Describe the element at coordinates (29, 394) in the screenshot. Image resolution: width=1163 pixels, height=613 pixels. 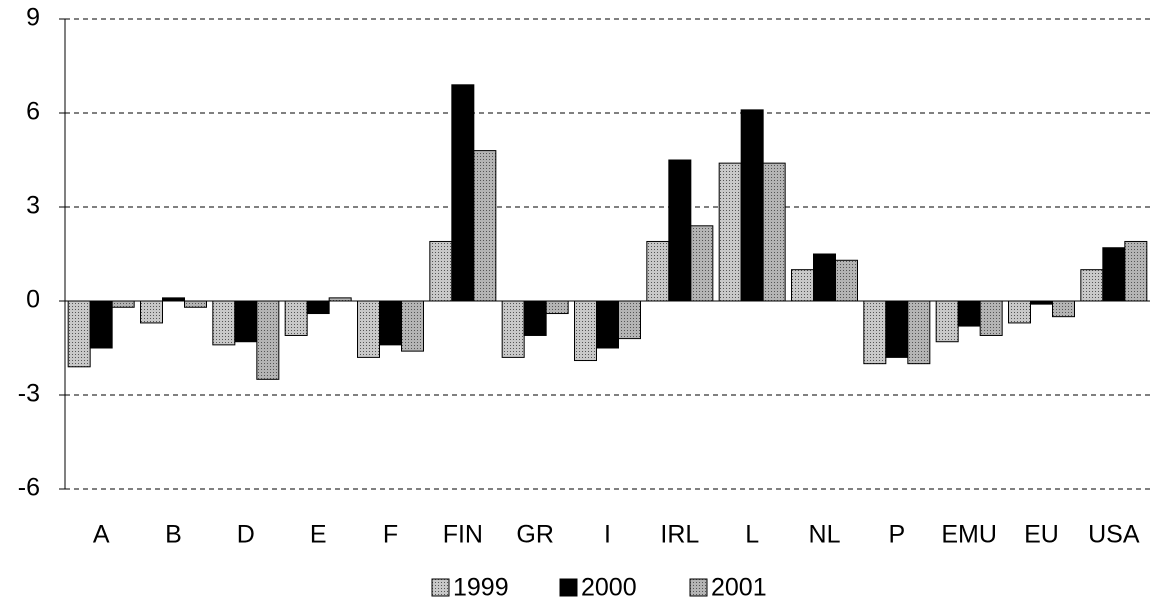
I see `y-tick-label: -3` at that location.